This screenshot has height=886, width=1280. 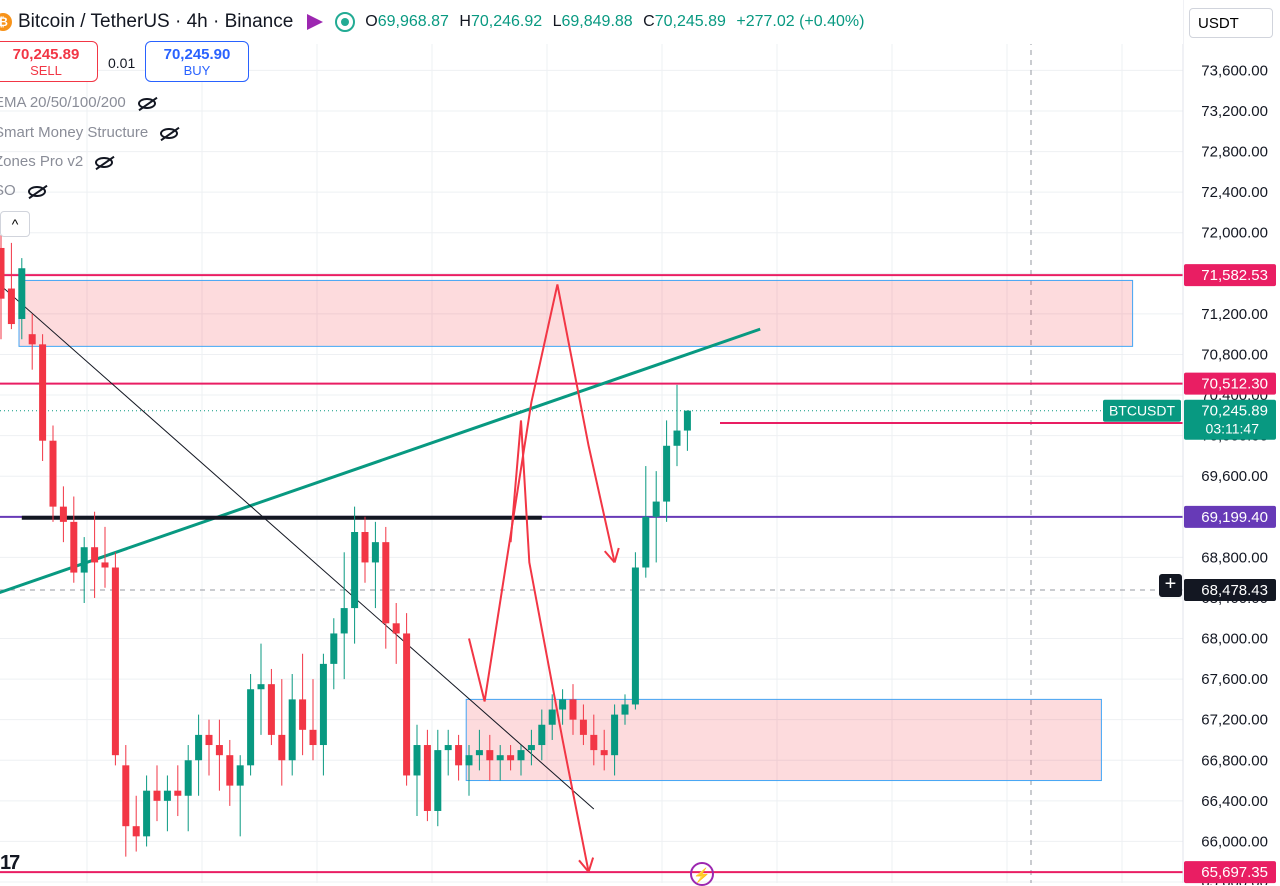 What do you see at coordinates (1231, 23) in the screenshot?
I see `currency-select: USDT` at bounding box center [1231, 23].